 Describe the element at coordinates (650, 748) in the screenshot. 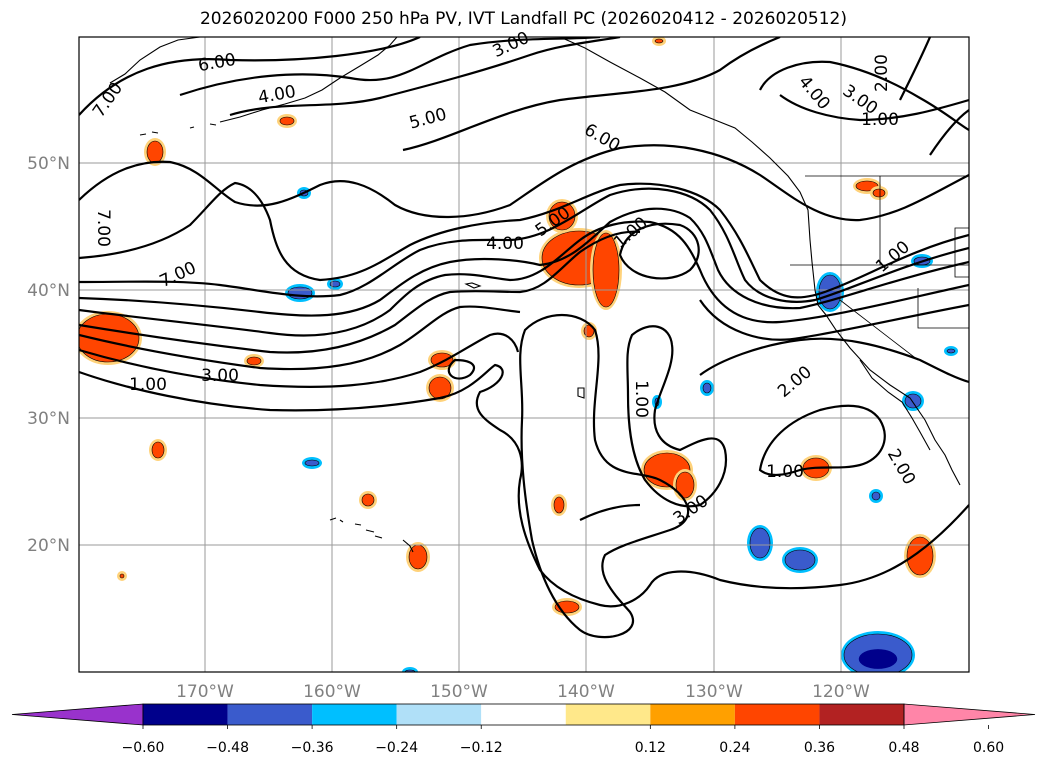

I see `colorbar-tick-label: 0.12` at that location.